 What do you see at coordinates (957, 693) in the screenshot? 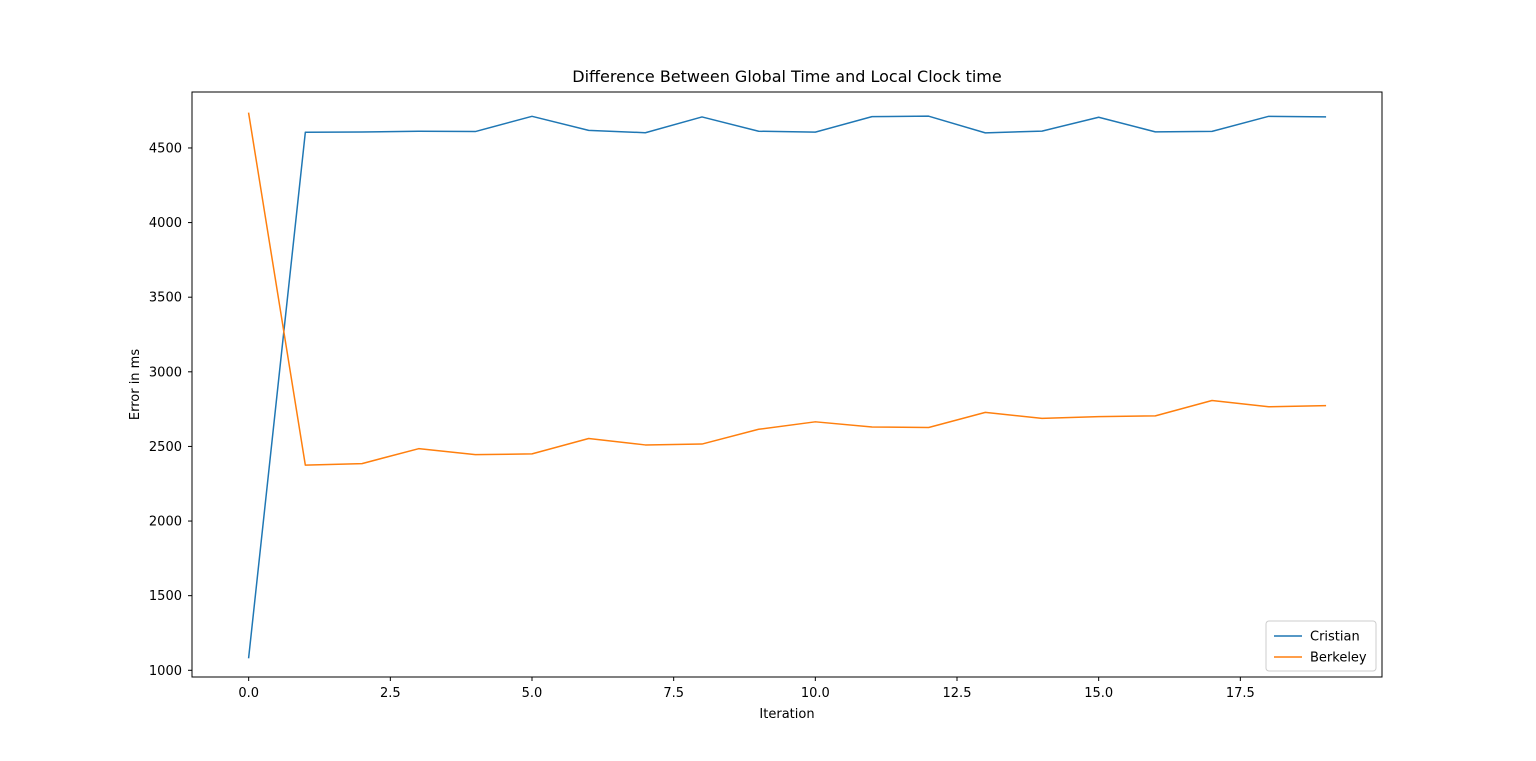
I see `x-tick-label: 12.5` at bounding box center [957, 693].